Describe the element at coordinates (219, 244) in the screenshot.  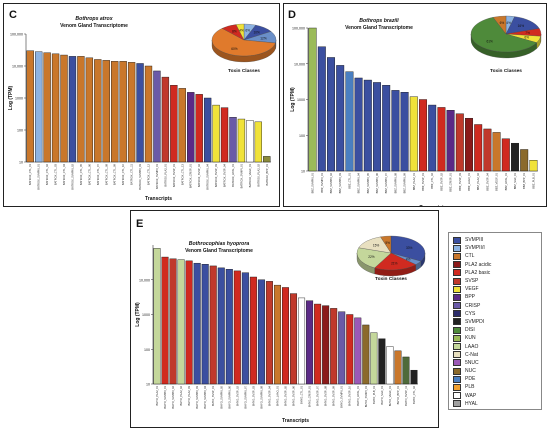
I see `chart-title-species: Bothrocophias hyoprora` at that location.